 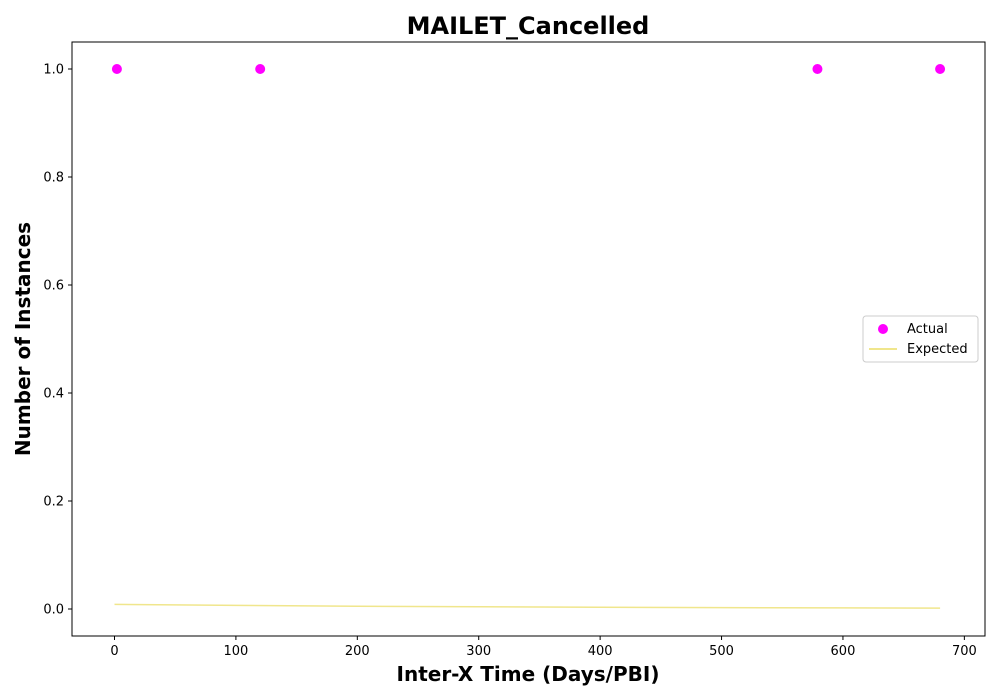 I want to click on y-tick-label: 0.0, so click(x=53, y=610).